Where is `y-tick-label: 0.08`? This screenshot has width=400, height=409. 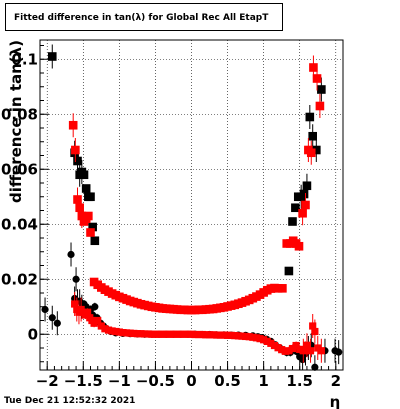
y-tick-label: 0.08 is located at coordinates (19, 114).